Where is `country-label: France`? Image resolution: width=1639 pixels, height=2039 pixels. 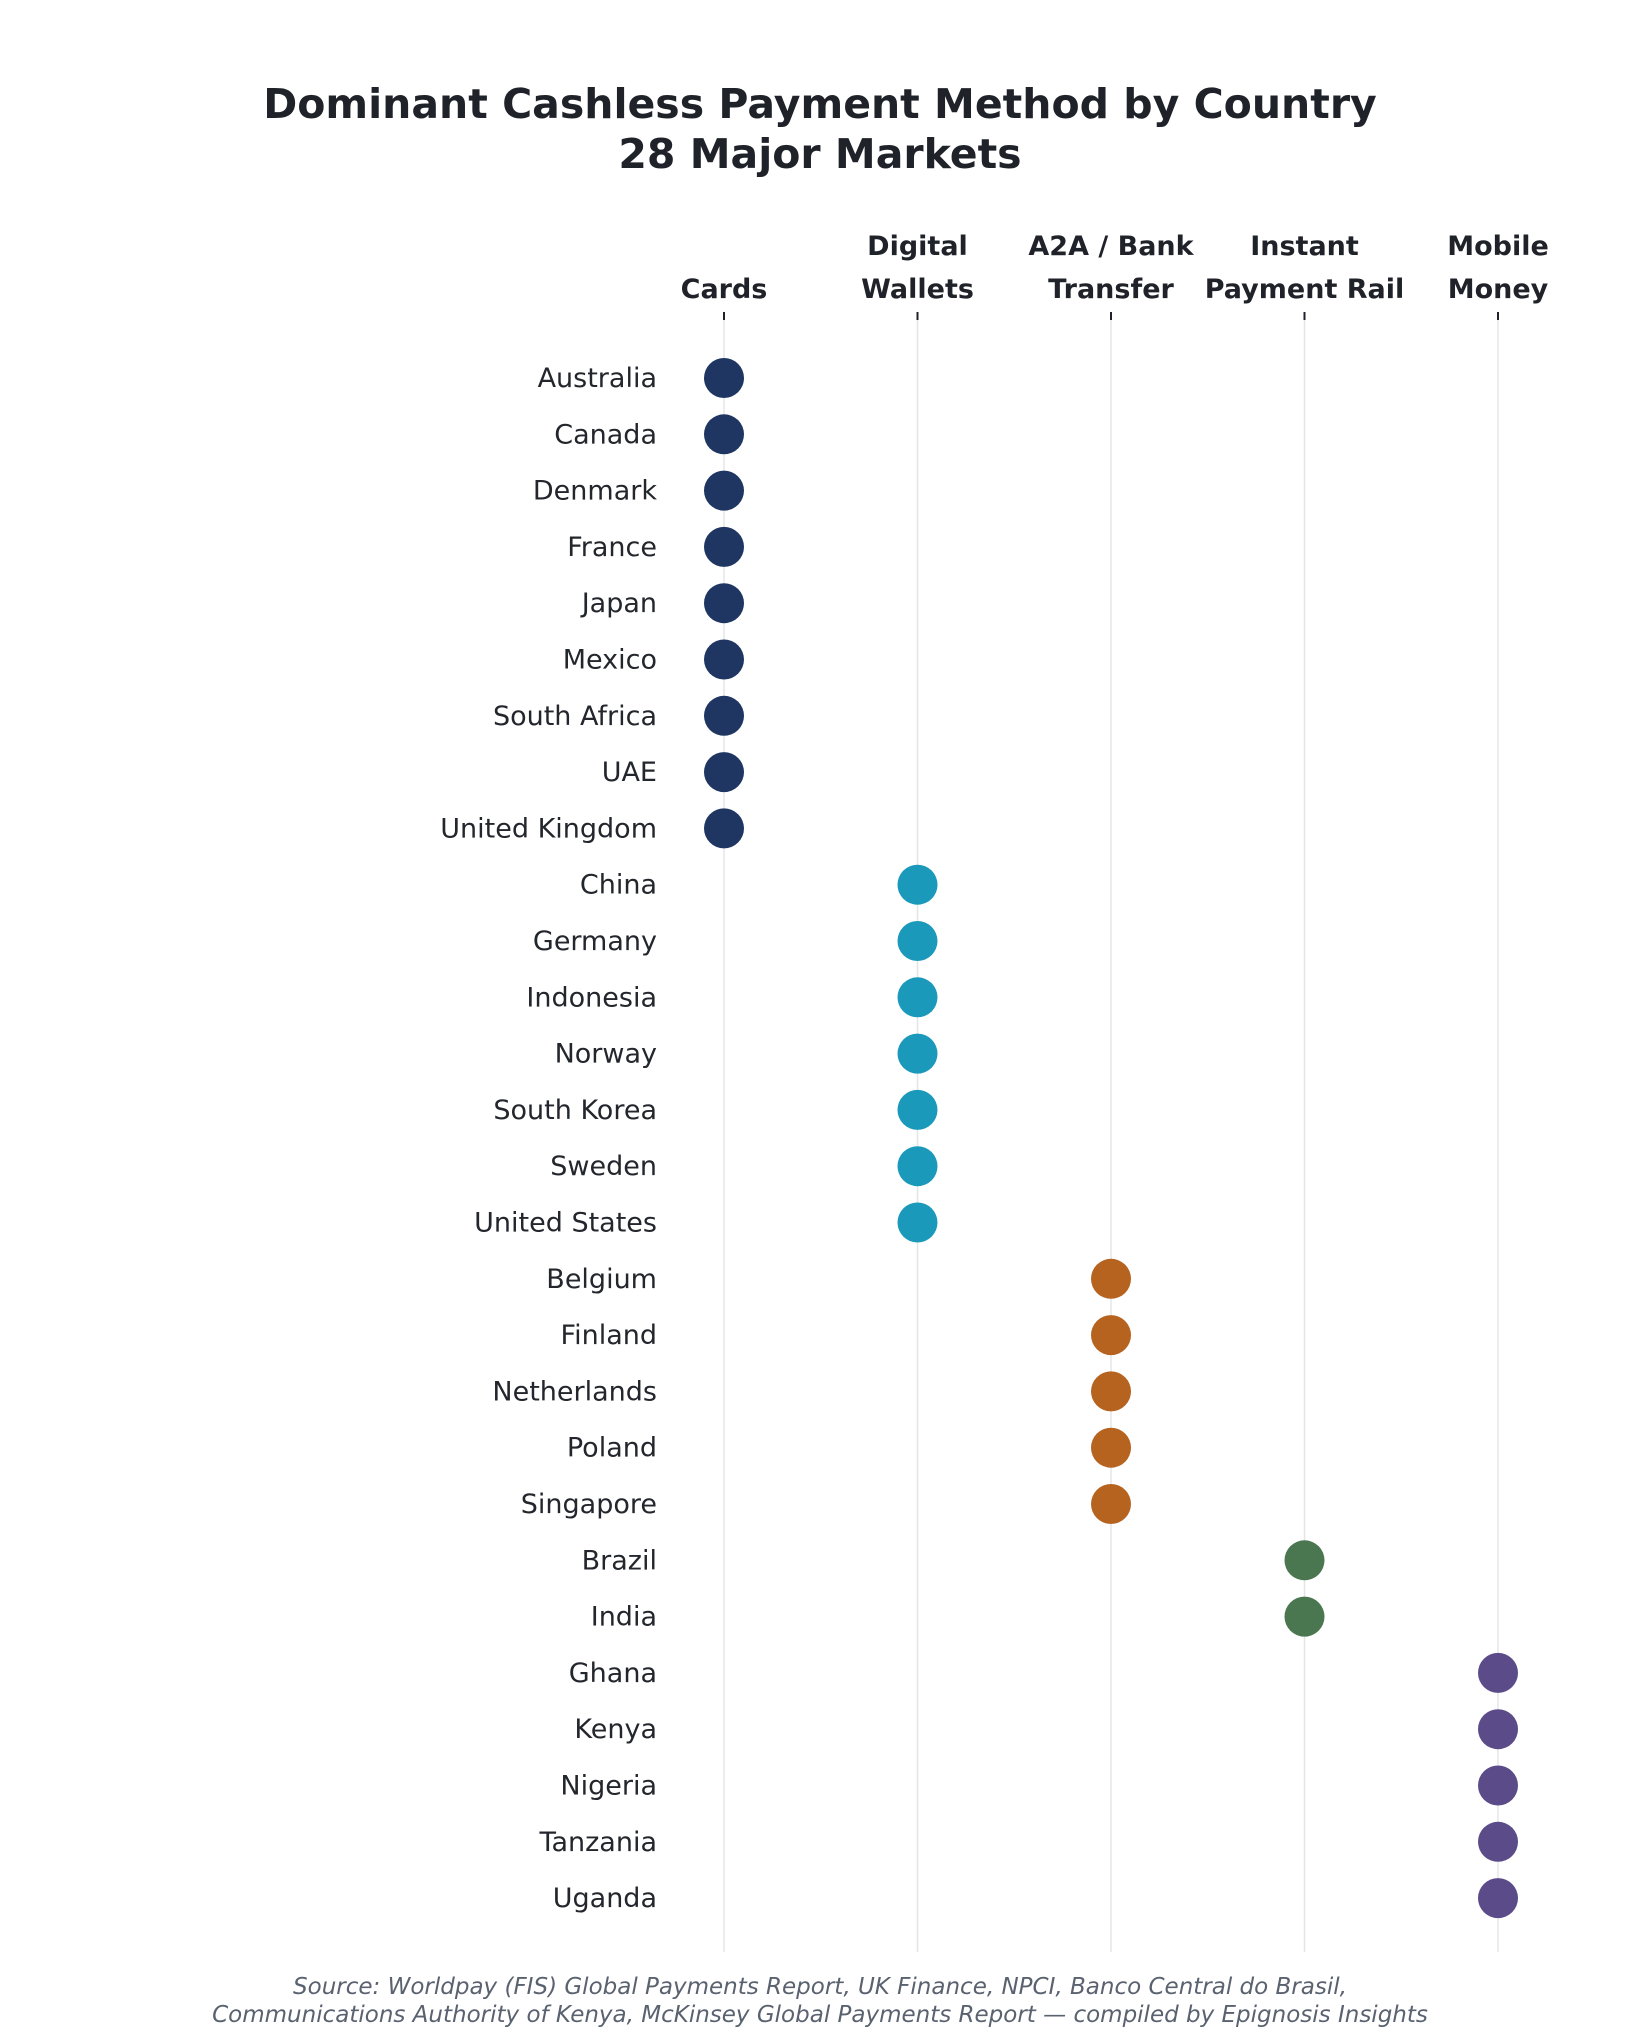
country-label: France is located at coordinates (612, 547).